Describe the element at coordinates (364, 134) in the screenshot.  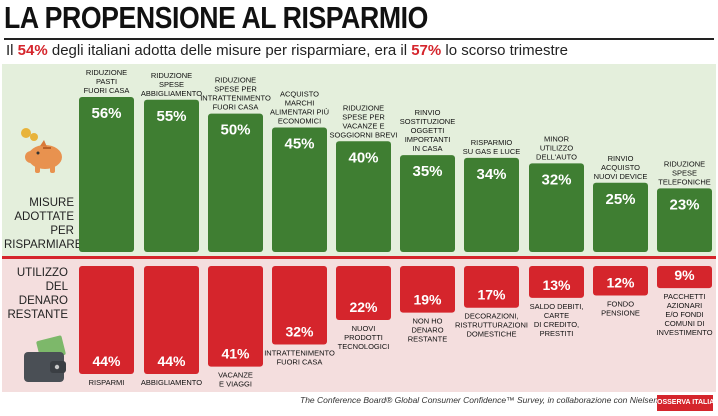
I see `measure-category-label: SOGGIORNI BREVI` at that location.